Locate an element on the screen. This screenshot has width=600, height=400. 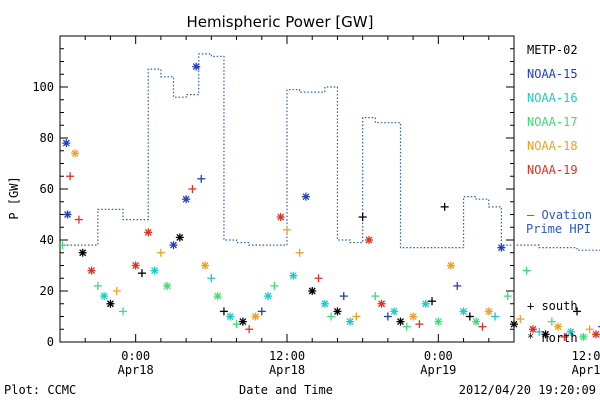
y-tick-label: 60 is located at coordinates (47, 189).